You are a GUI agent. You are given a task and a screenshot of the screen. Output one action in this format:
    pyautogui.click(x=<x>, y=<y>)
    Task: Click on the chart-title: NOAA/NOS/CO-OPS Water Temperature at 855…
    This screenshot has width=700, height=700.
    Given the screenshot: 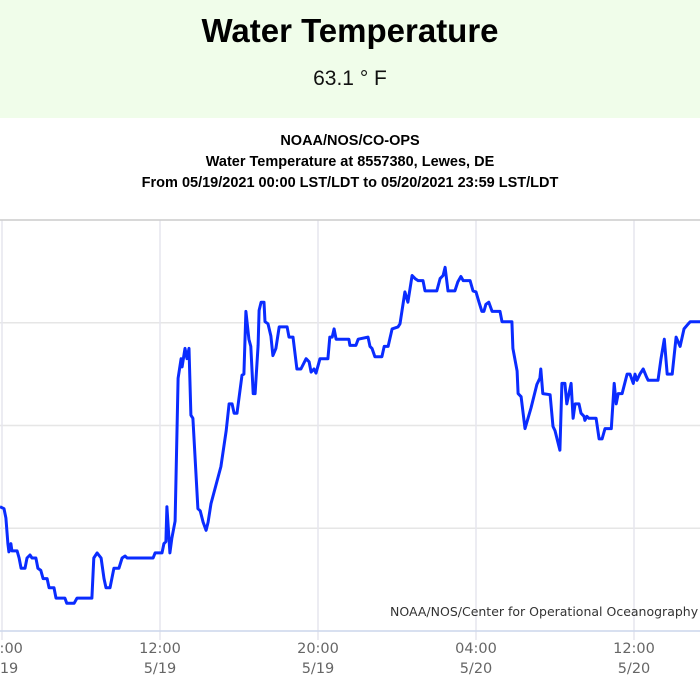 What is the action you would take?
    pyautogui.click(x=350, y=162)
    